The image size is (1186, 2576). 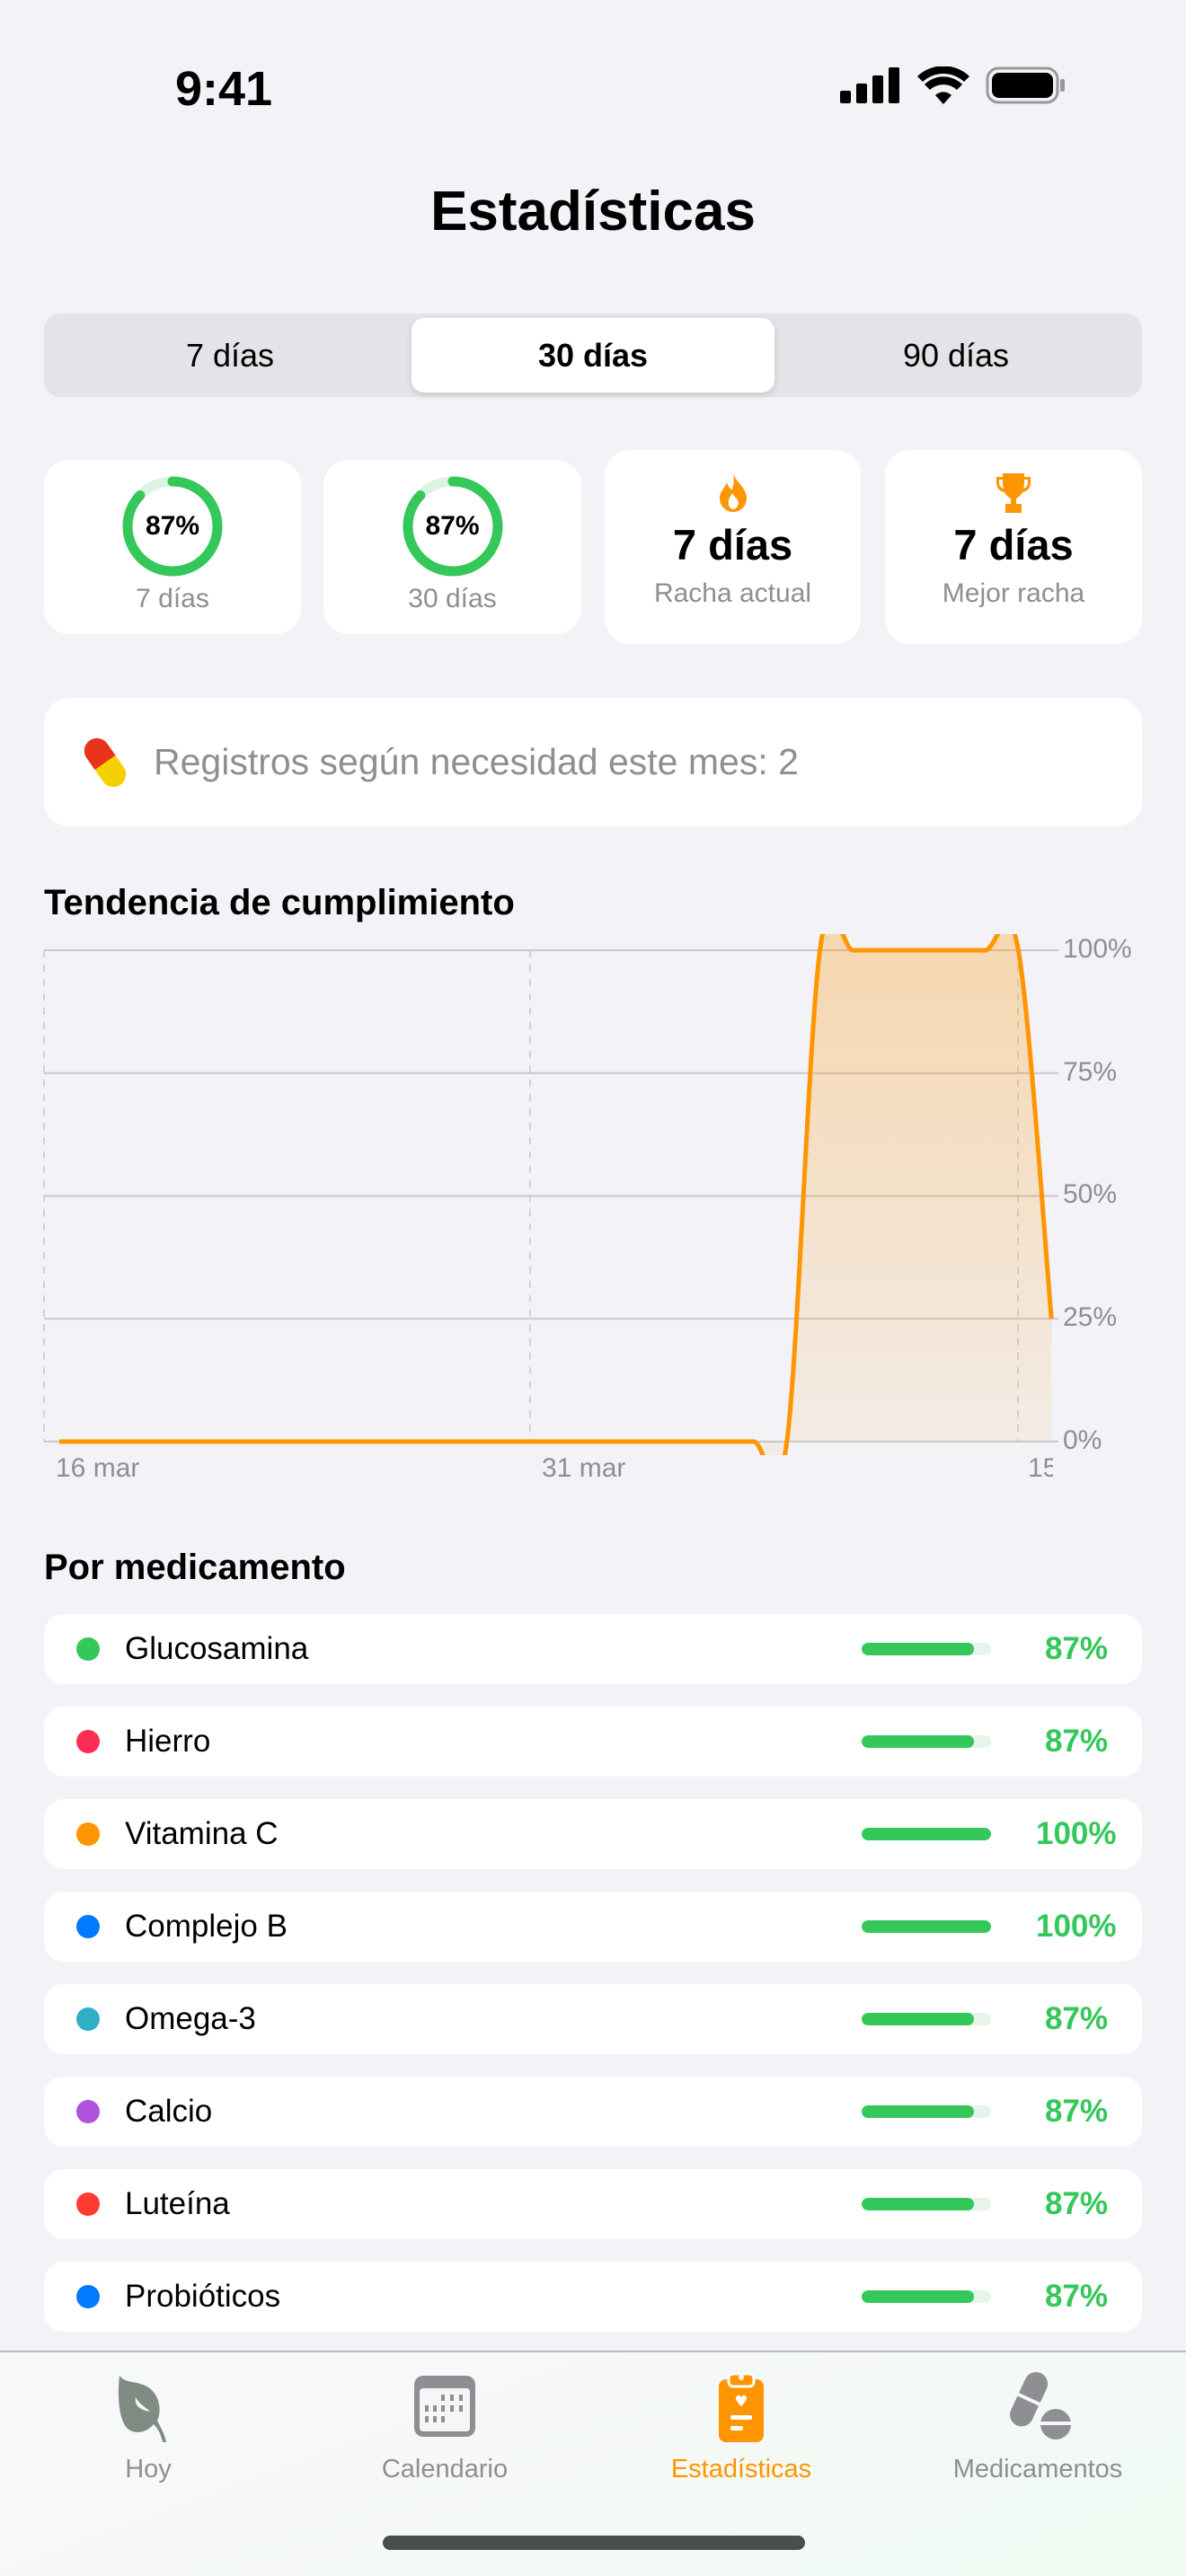 What do you see at coordinates (593, 2019) in the screenshot?
I see `medication-row: Omega-3 87%` at bounding box center [593, 2019].